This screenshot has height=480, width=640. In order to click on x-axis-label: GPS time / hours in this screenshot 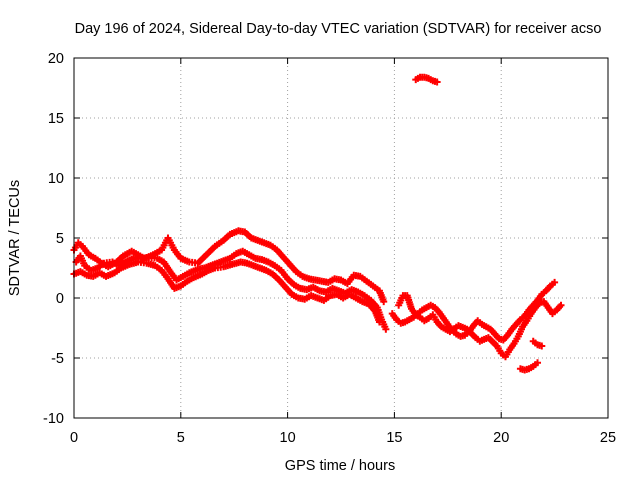, I will do `click(340, 466)`.